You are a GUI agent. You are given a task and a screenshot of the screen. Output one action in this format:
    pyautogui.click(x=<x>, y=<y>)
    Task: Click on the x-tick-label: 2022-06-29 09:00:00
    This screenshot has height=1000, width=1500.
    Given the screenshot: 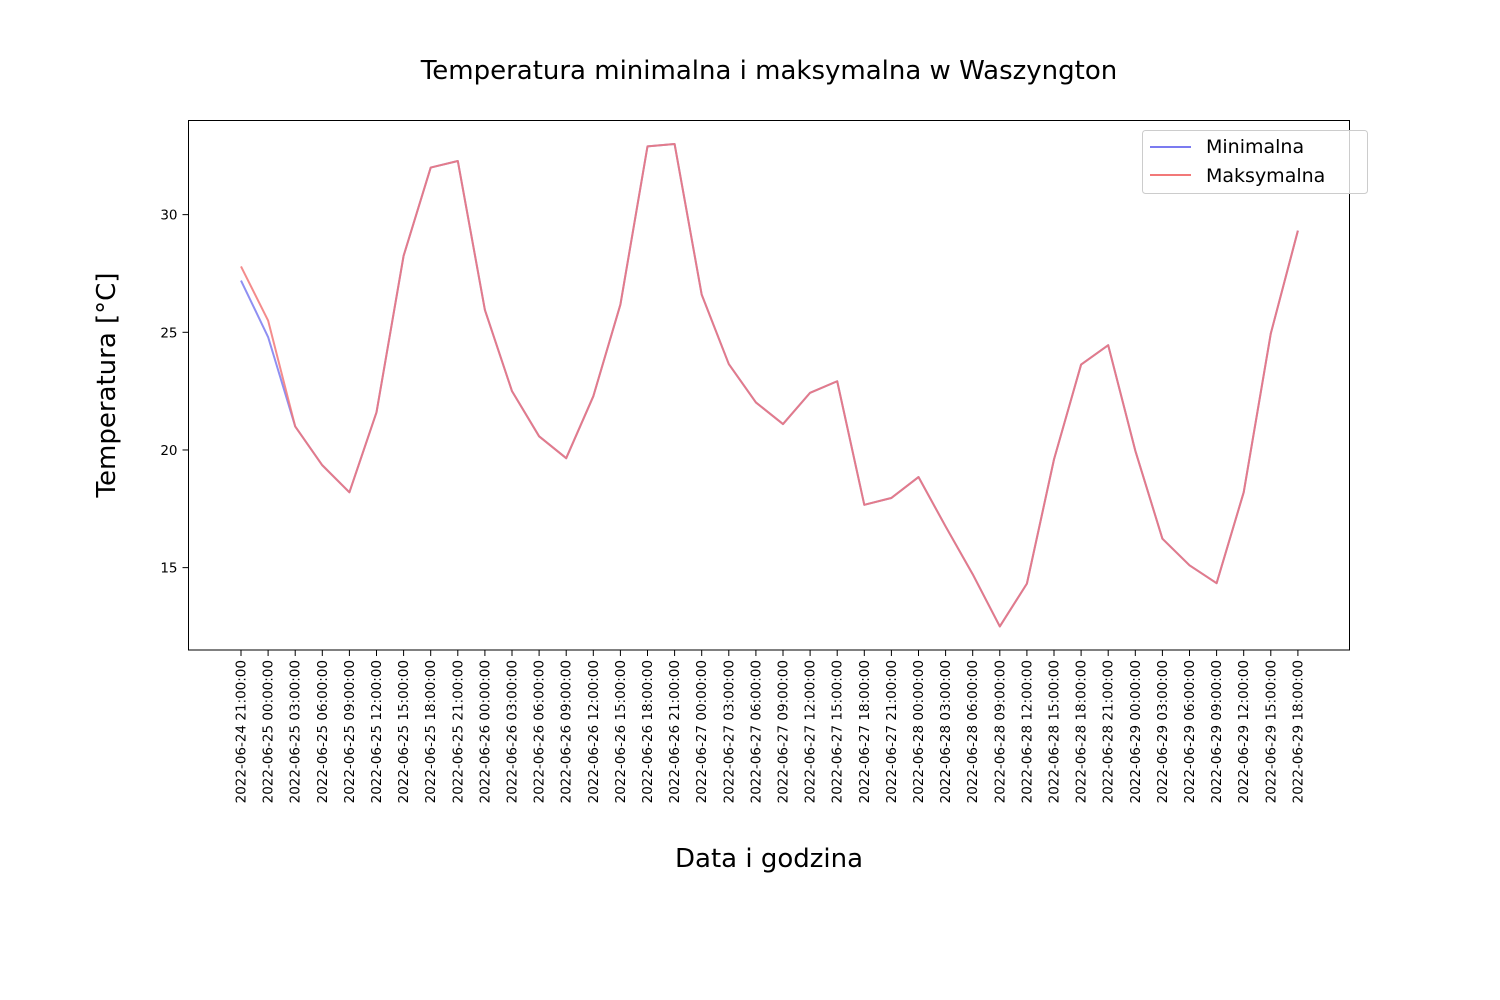 What is the action you would take?
    pyautogui.click(x=1217, y=731)
    